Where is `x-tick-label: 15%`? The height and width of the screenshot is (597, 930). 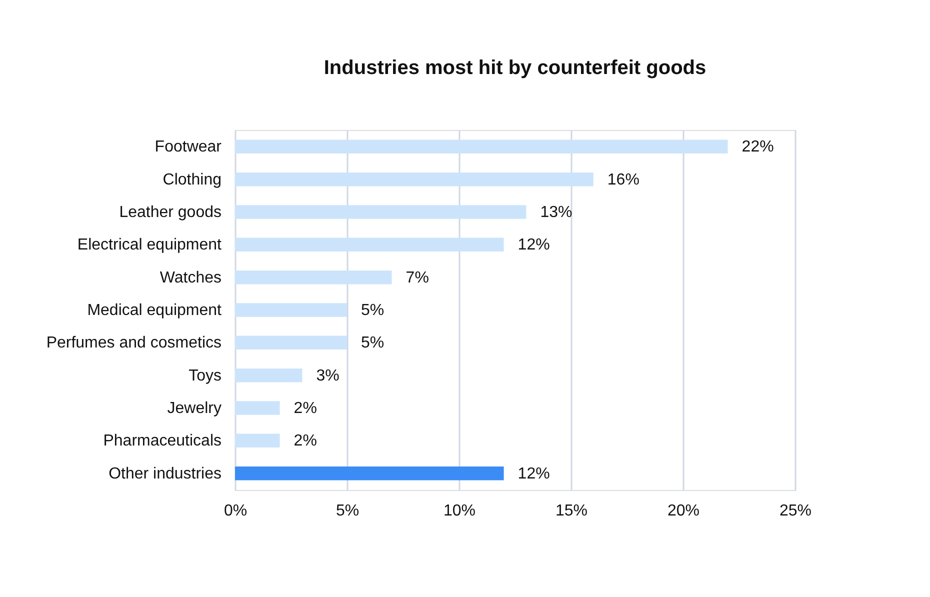
x-tick-label: 15% is located at coordinates (571, 511).